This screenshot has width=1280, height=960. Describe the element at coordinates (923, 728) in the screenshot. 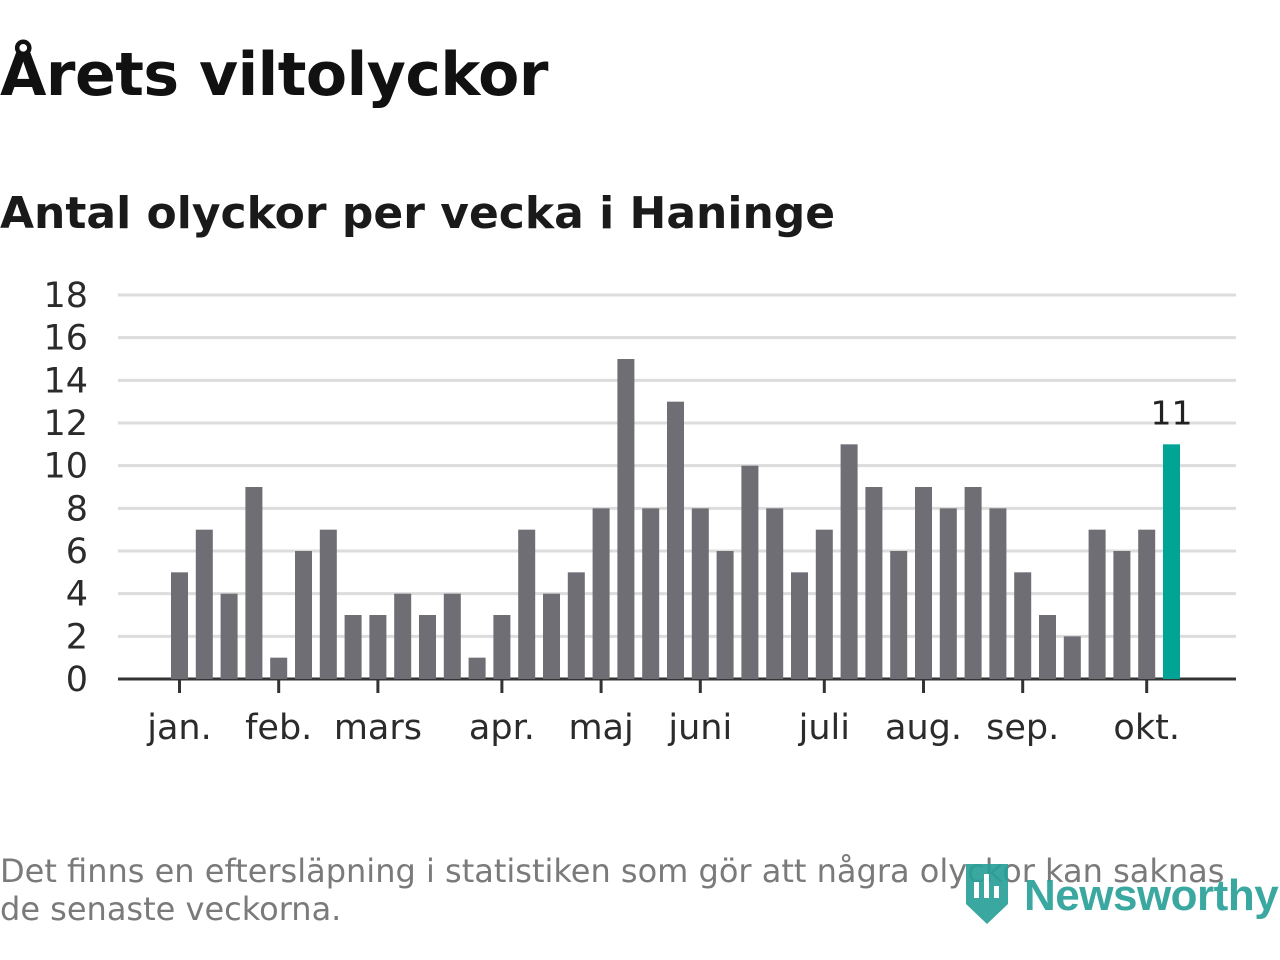

I see `x-tick-label: aug.` at that location.